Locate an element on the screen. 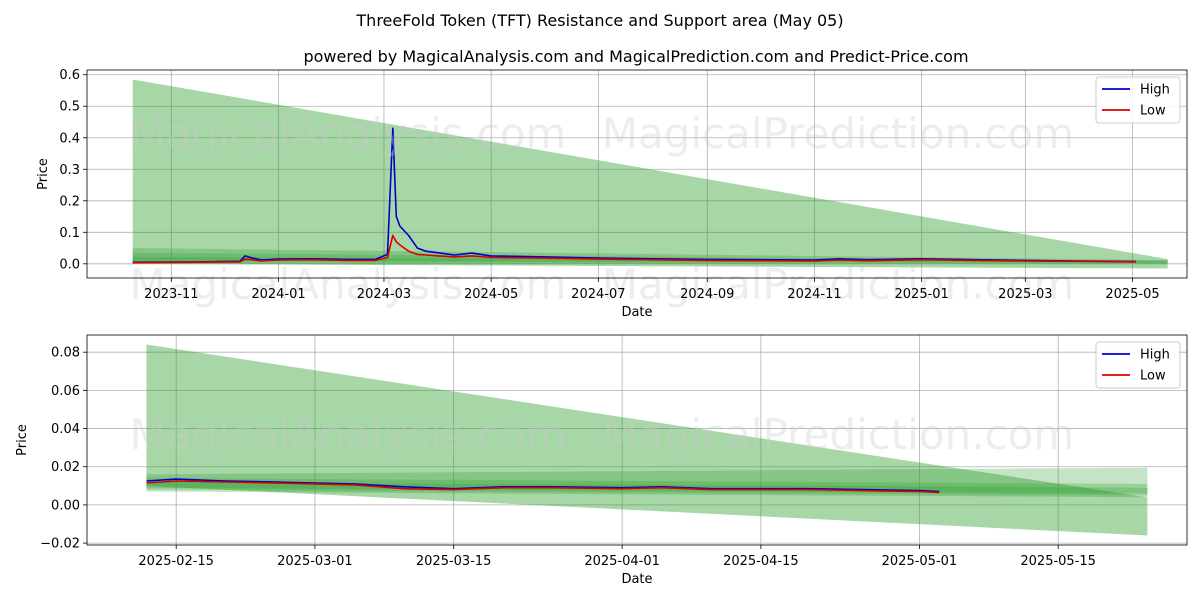 The height and width of the screenshot is (600, 1200). y-tick-label: 0.06 is located at coordinates (65, 391).